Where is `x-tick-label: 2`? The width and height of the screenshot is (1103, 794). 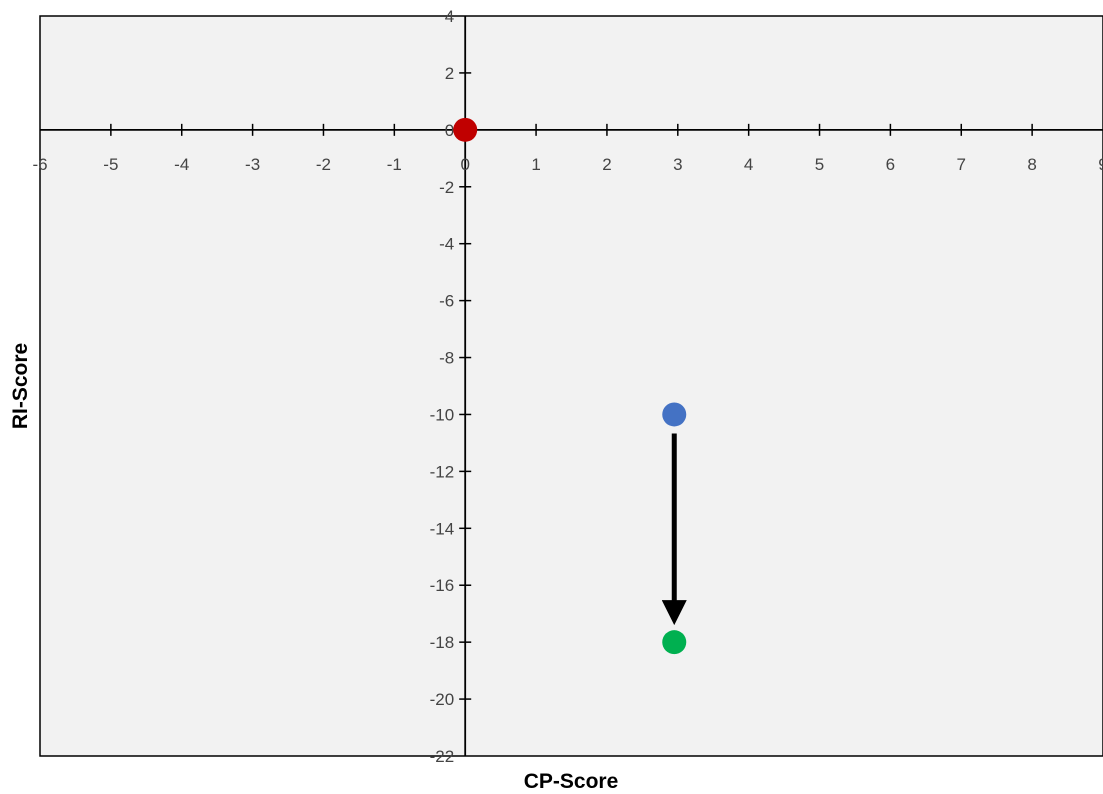
x-tick-label: 2 is located at coordinates (606, 164).